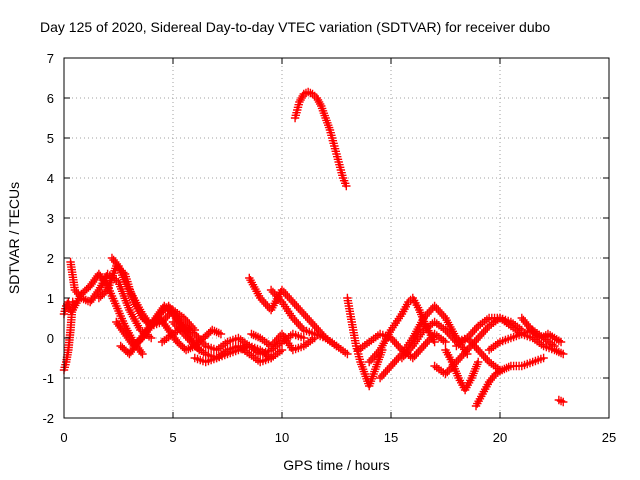 This screenshot has width=640, height=480. What do you see at coordinates (50, 298) in the screenshot?
I see `y-tick-label: 1` at bounding box center [50, 298].